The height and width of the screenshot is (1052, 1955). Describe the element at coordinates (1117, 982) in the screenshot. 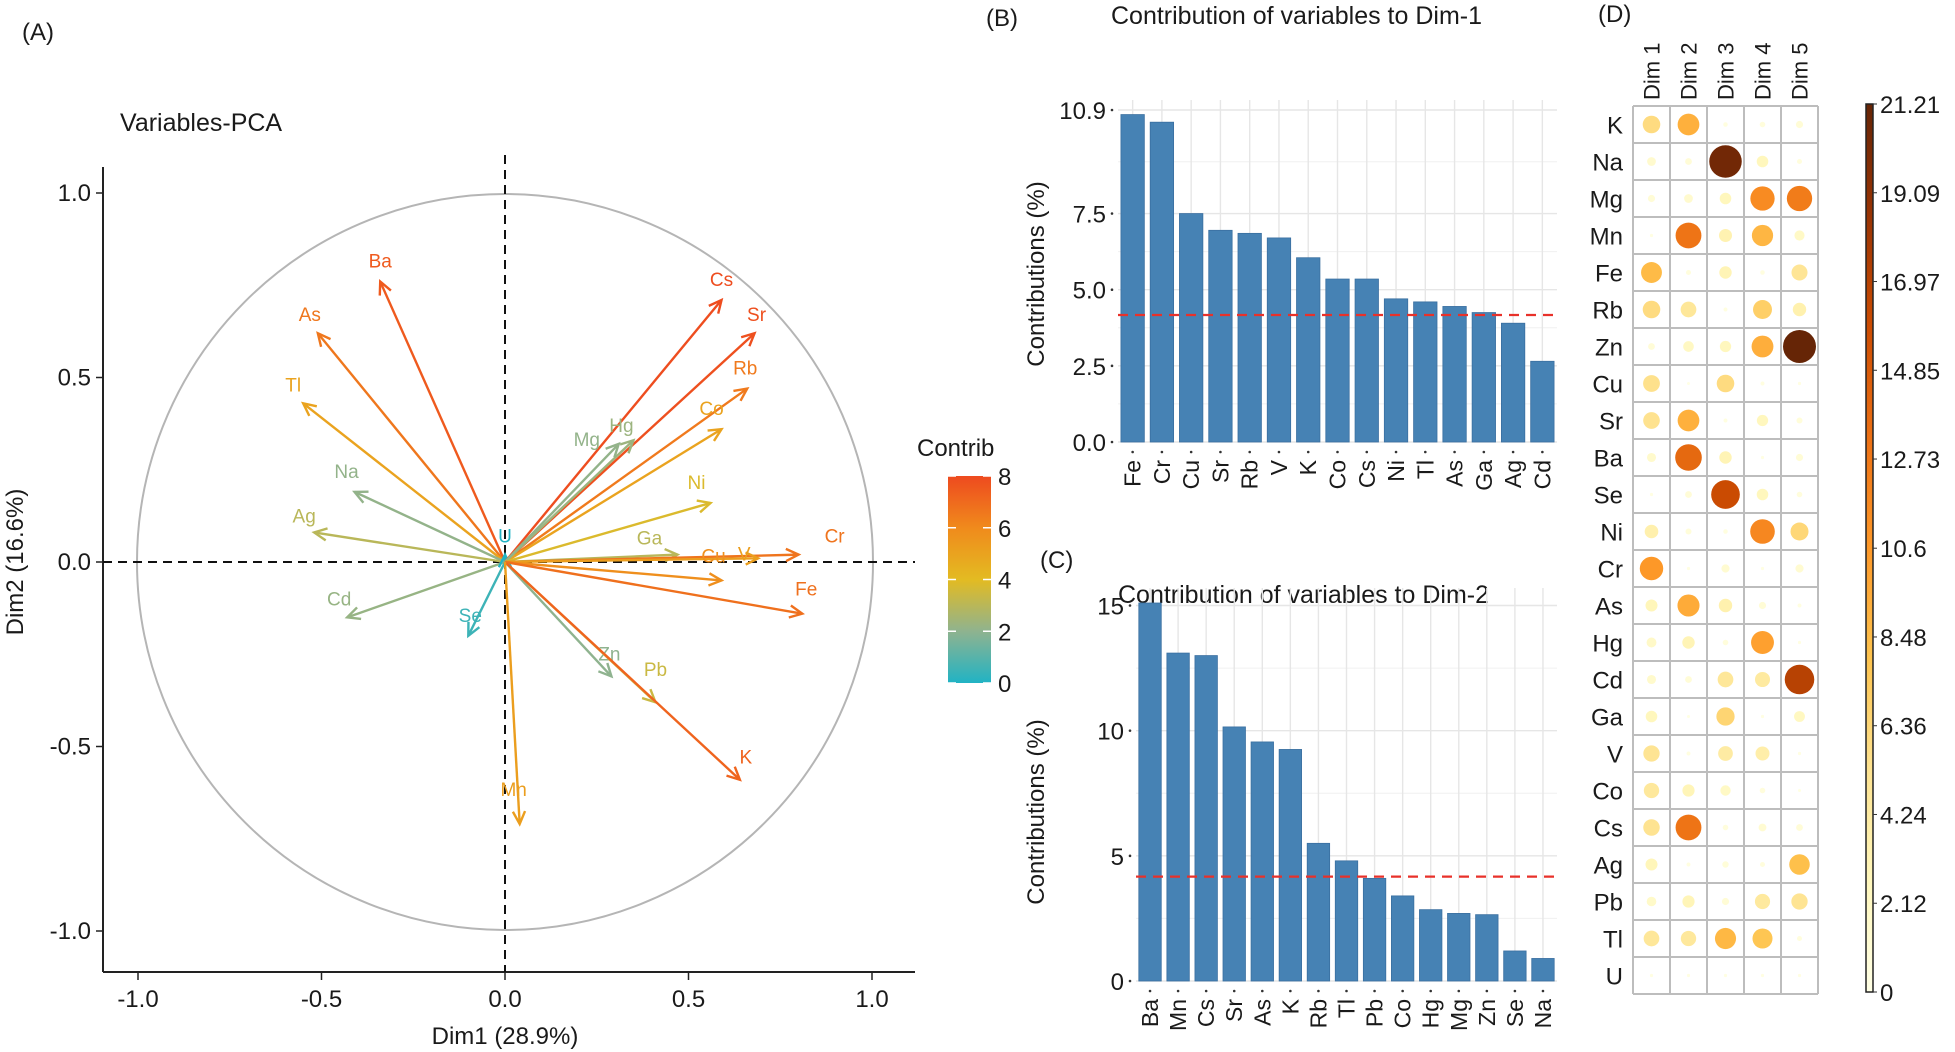

I see `y-tick-label: 0` at that location.